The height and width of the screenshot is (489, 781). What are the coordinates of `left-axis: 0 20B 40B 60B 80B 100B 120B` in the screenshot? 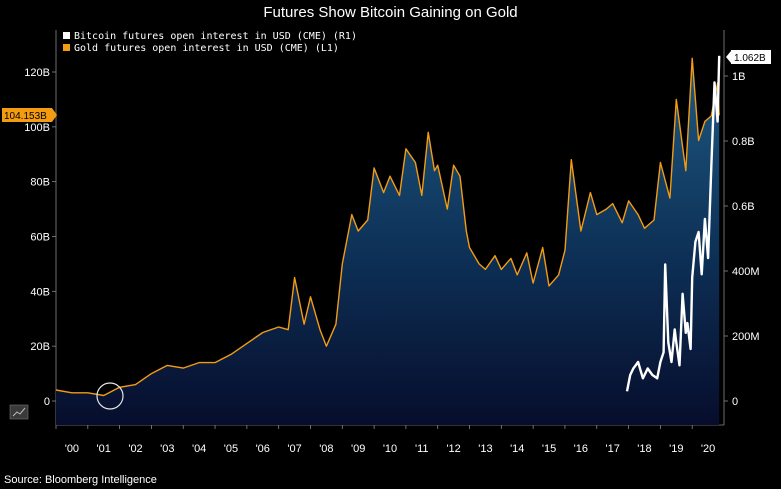 It's located at (40, 227).